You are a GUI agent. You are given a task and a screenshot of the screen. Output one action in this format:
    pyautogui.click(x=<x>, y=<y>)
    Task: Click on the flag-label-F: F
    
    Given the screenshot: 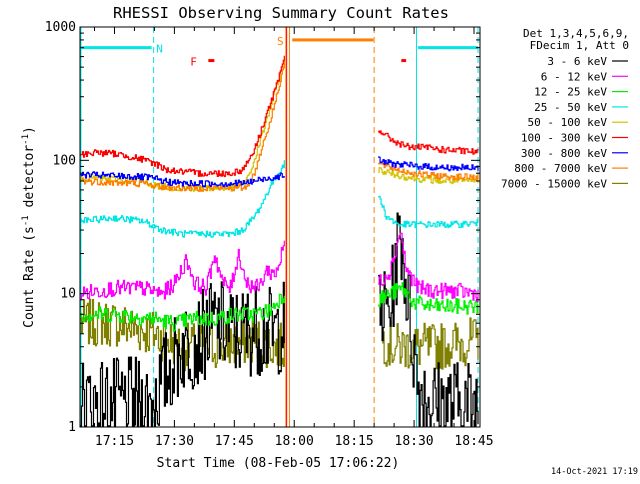 What is the action you would take?
    pyautogui.click(x=193, y=62)
    